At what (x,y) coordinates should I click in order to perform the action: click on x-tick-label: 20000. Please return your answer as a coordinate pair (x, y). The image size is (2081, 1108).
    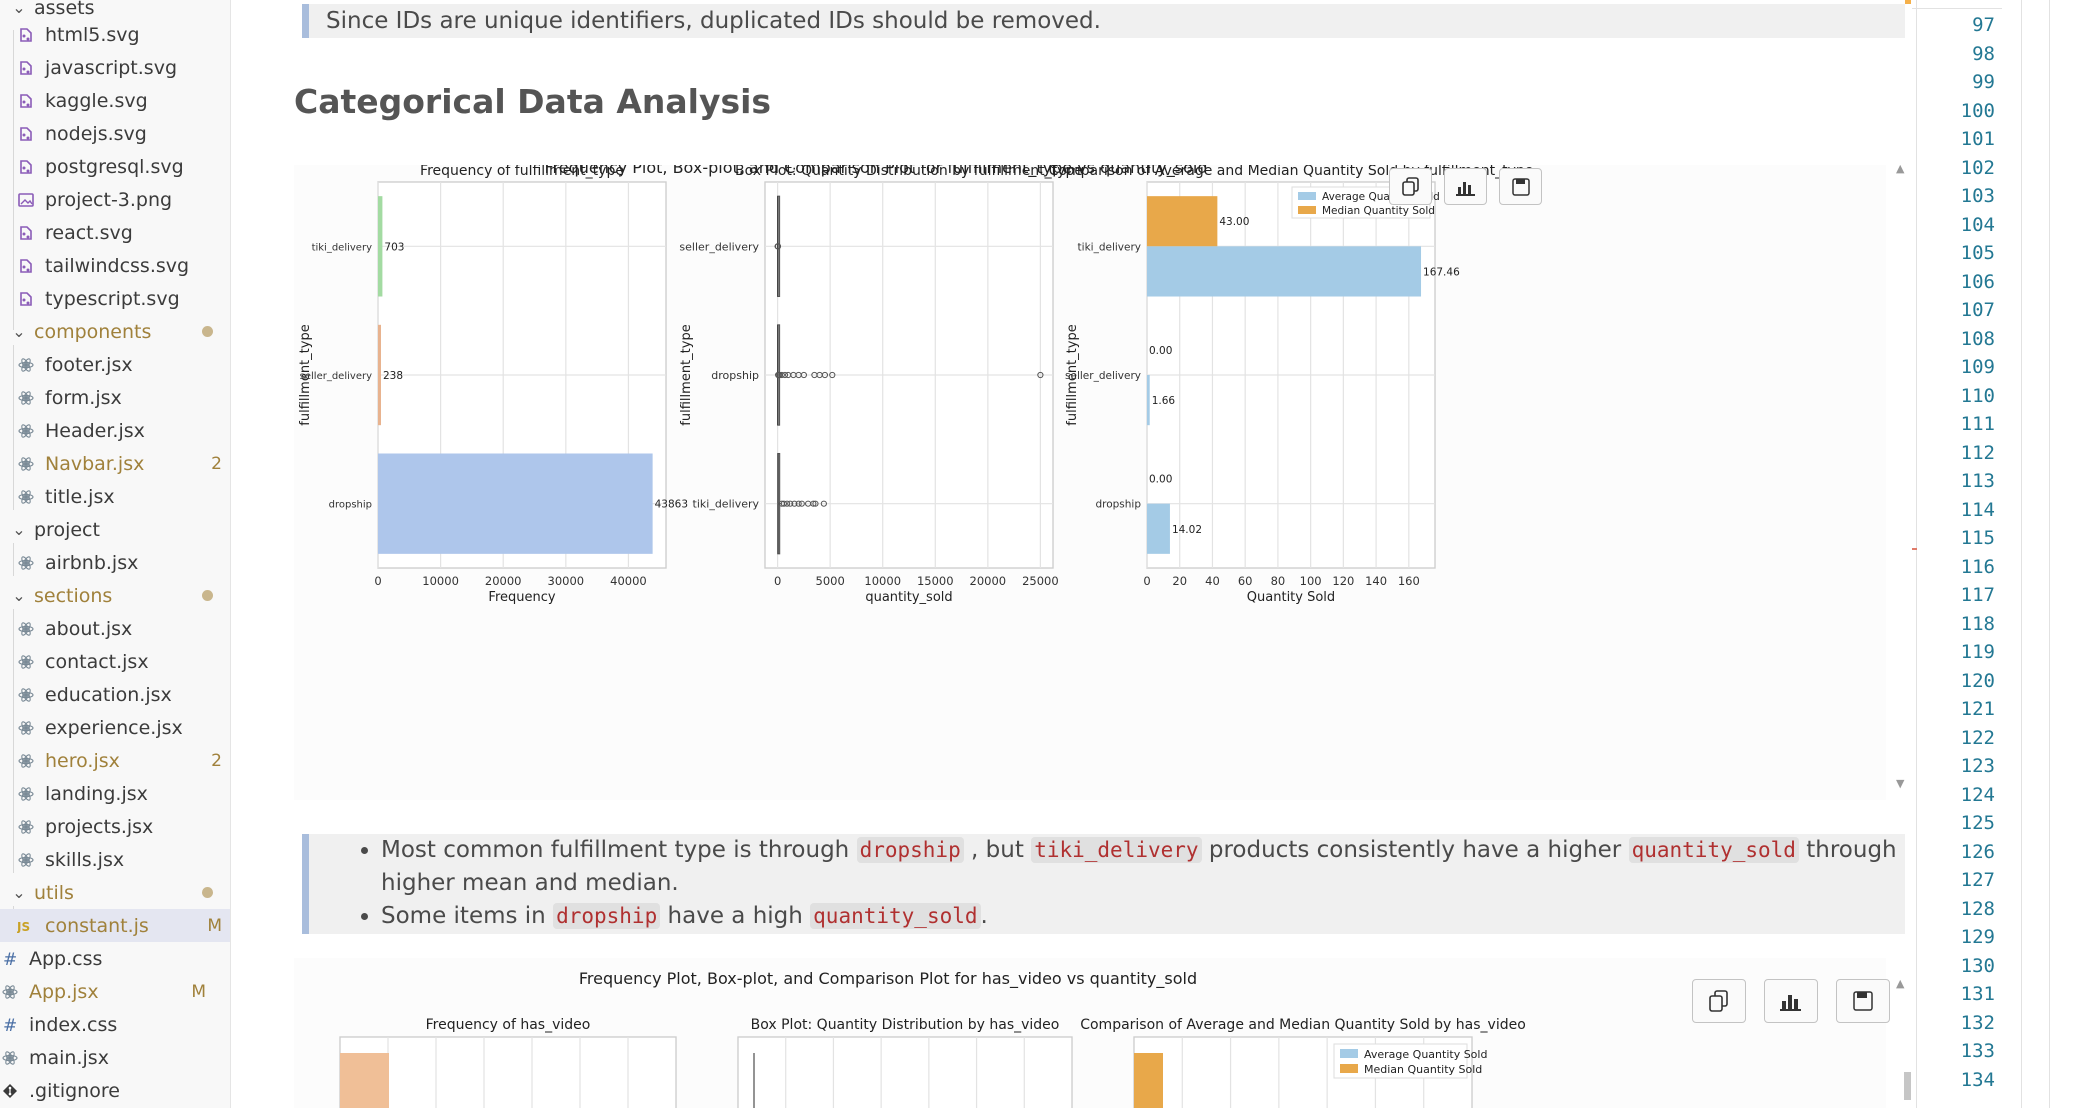
    Looking at the image, I should click on (988, 581).